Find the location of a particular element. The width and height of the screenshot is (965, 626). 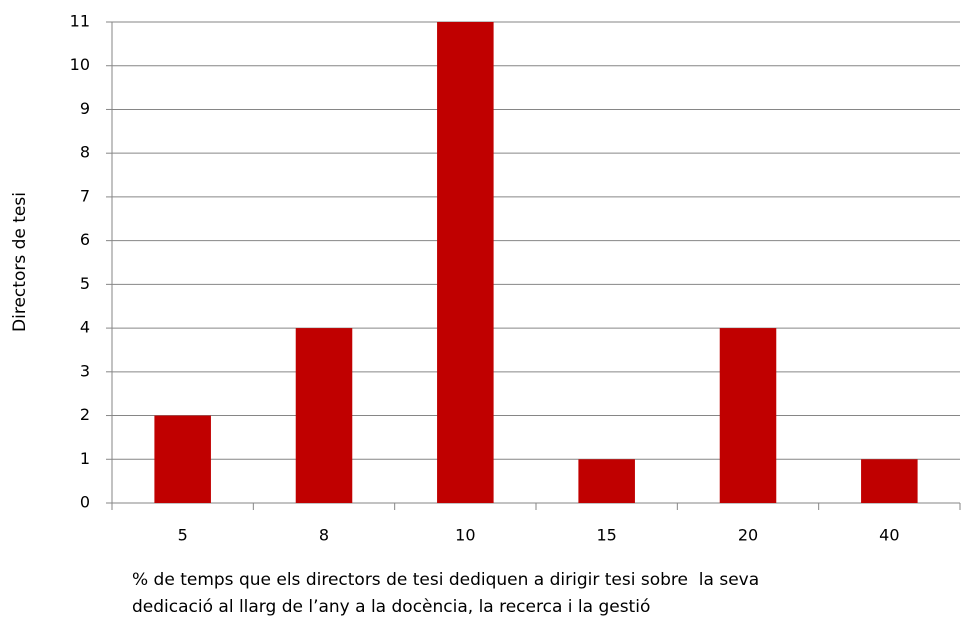

x-tick-label: 5 is located at coordinates (183, 535).